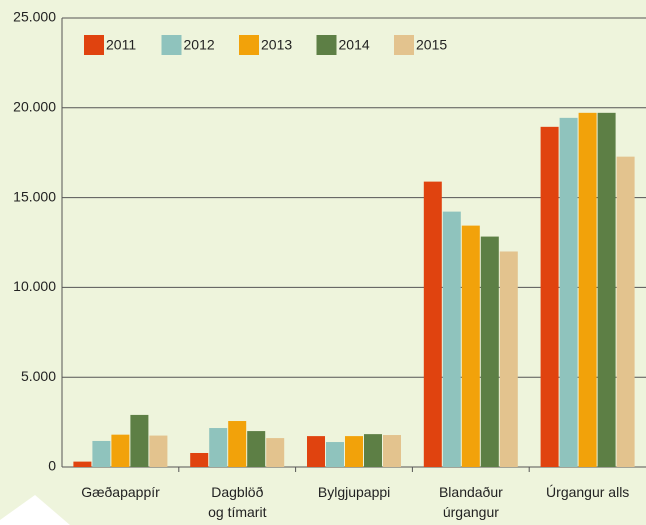 This screenshot has width=646, height=525. What do you see at coordinates (34, 196) in the screenshot?
I see `y-tick-label: 15.000` at bounding box center [34, 196].